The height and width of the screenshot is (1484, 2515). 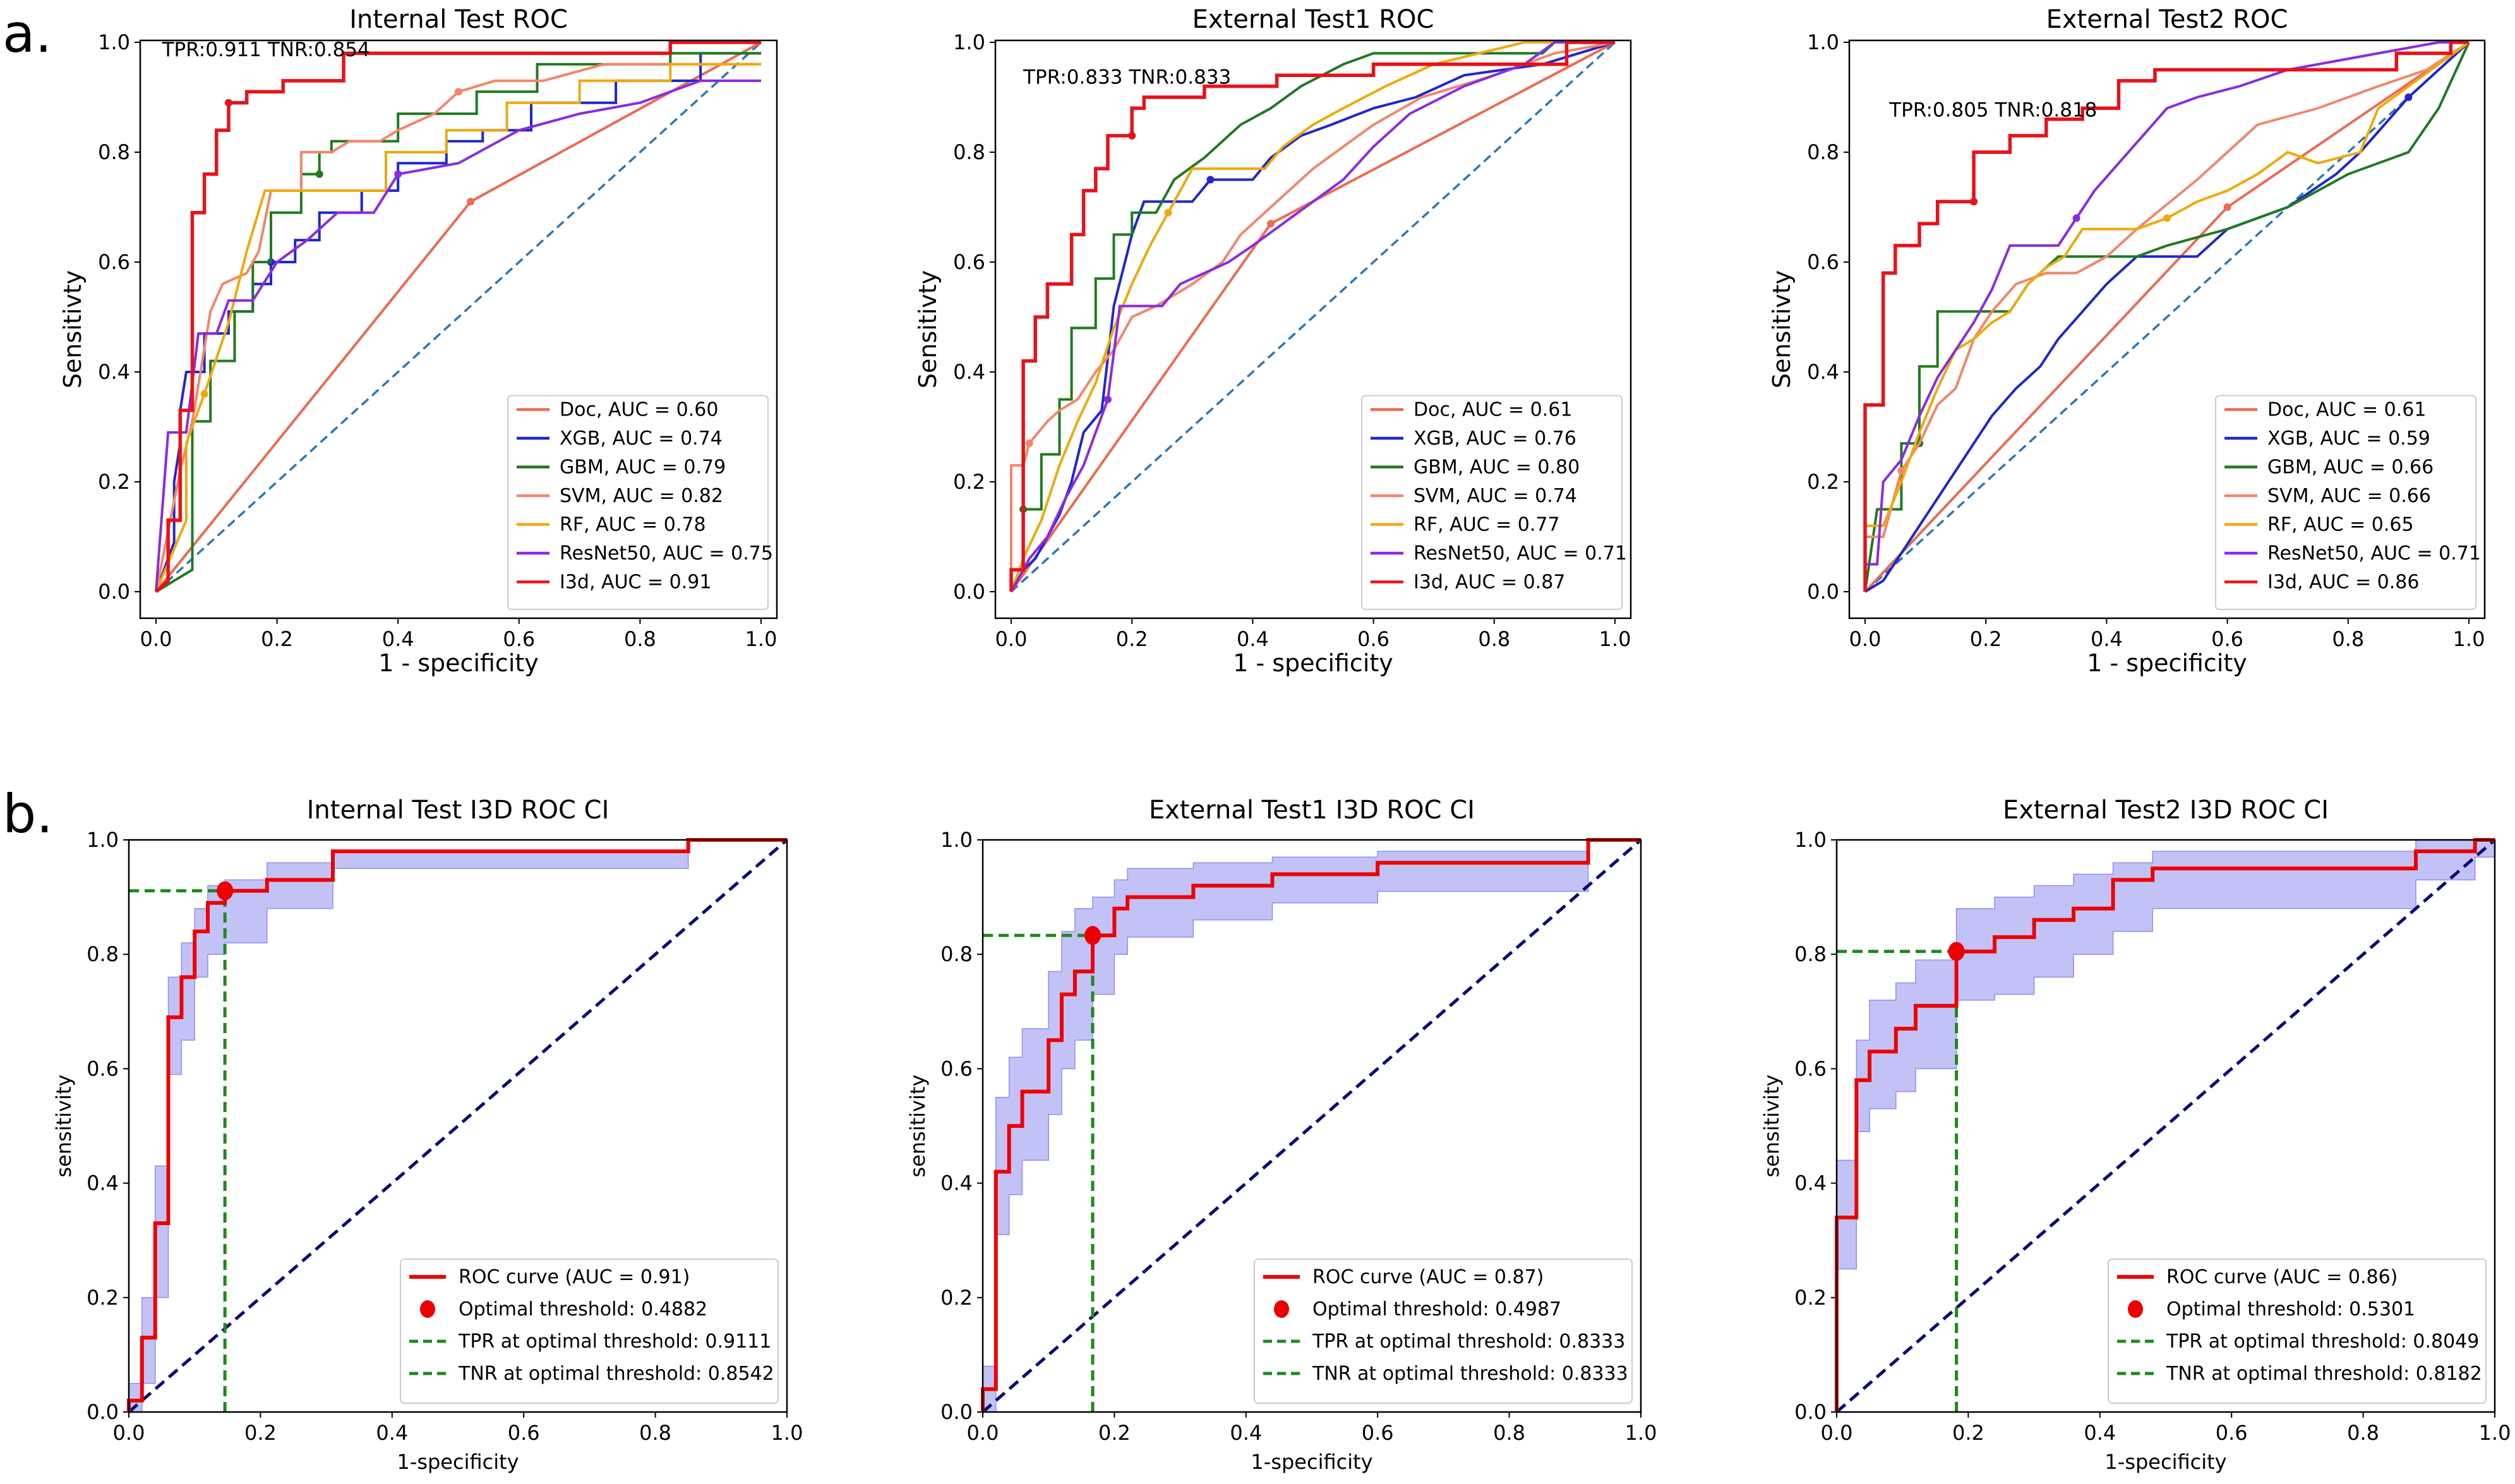 I want to click on legend-entry-1: Optimal threshold: 0.4987, so click(x=1437, y=1309).